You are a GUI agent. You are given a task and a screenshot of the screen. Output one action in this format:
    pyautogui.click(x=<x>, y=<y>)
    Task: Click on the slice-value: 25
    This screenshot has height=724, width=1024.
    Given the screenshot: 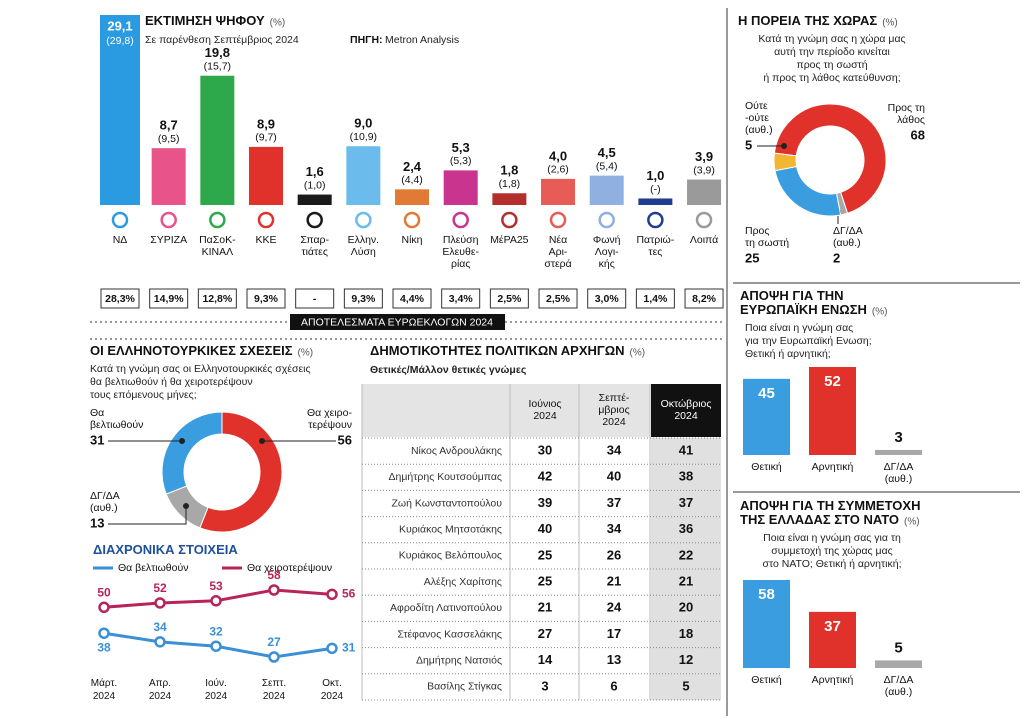 What is the action you would take?
    pyautogui.click(x=752, y=257)
    